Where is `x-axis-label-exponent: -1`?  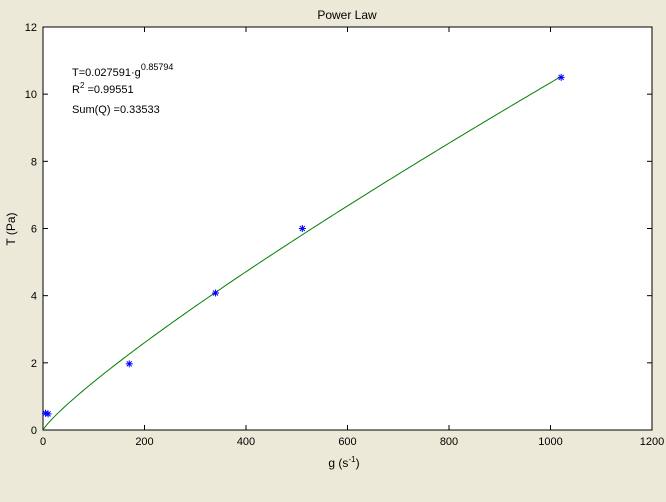 x-axis-label-exponent: -1 is located at coordinates (352, 459).